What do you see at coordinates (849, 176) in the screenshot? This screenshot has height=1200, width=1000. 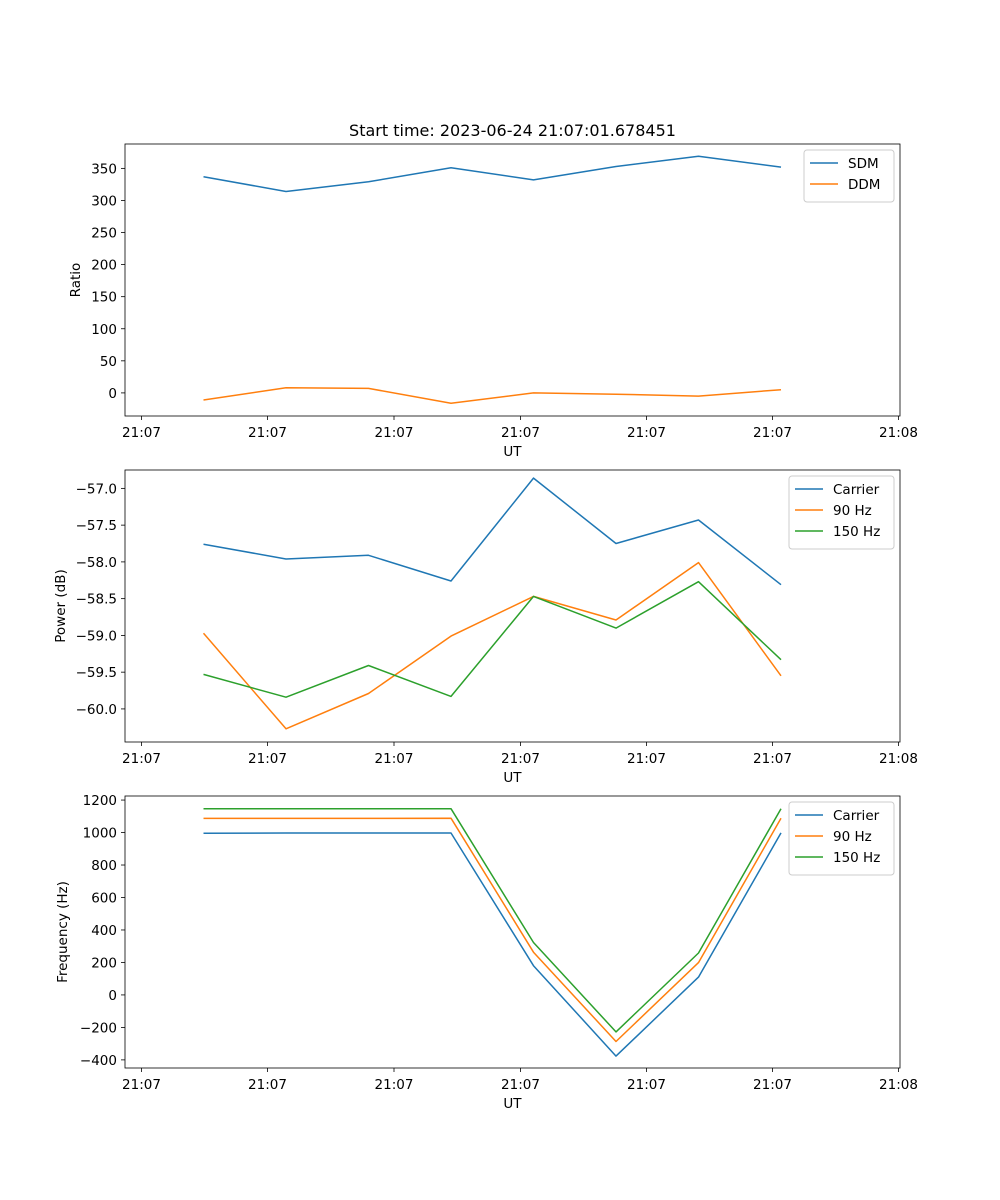 I see `legend: SDM DDM` at bounding box center [849, 176].